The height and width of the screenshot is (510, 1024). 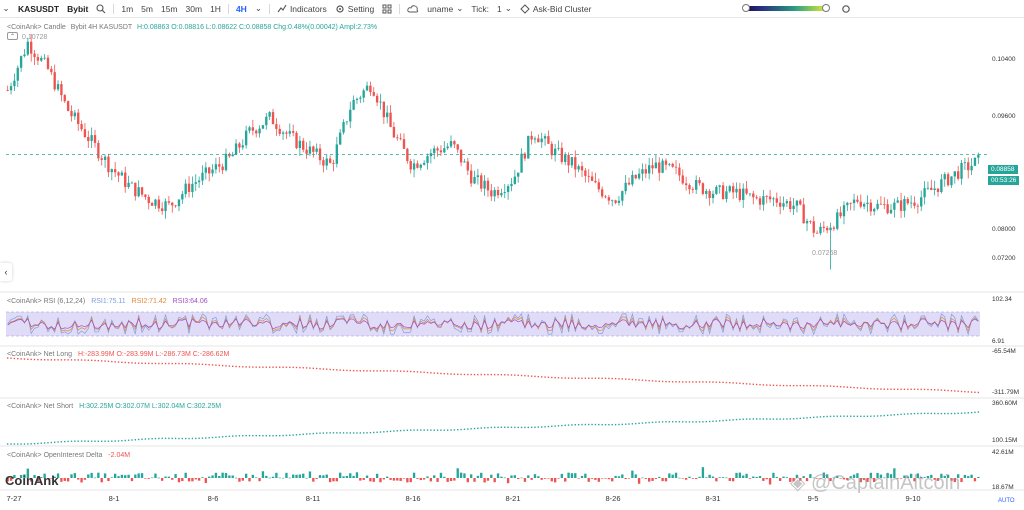 What do you see at coordinates (387, 9) in the screenshot?
I see `layout-grid-icon` at bounding box center [387, 9].